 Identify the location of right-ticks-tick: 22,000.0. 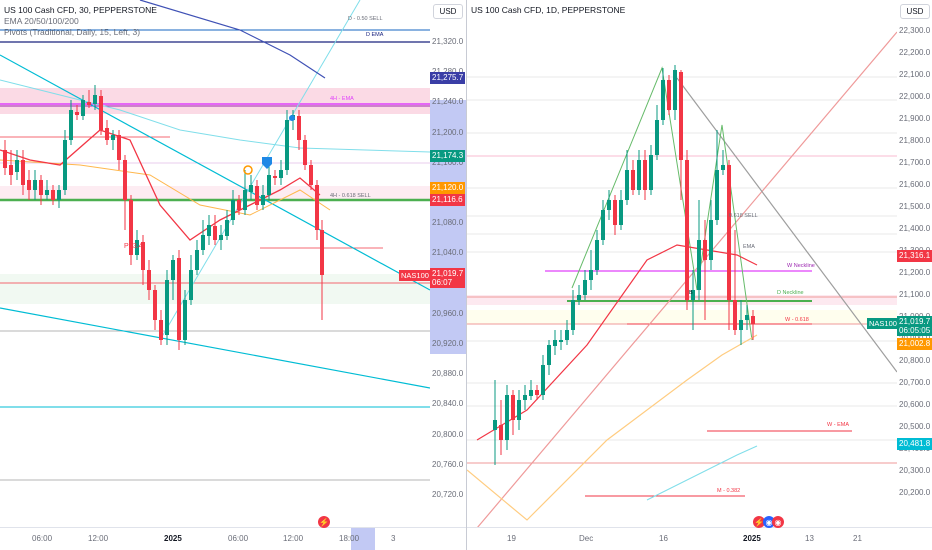
(915, 96).